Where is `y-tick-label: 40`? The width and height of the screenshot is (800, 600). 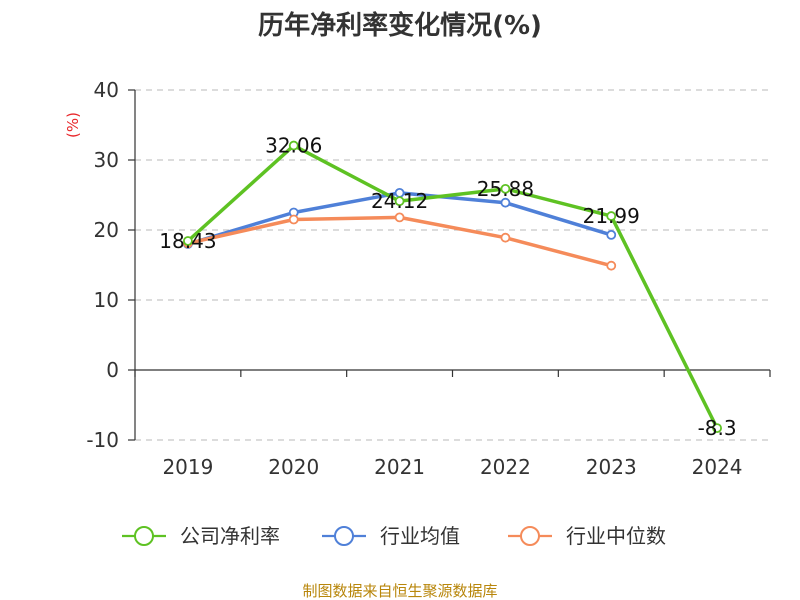
y-tick-label: 40 is located at coordinates (106, 90).